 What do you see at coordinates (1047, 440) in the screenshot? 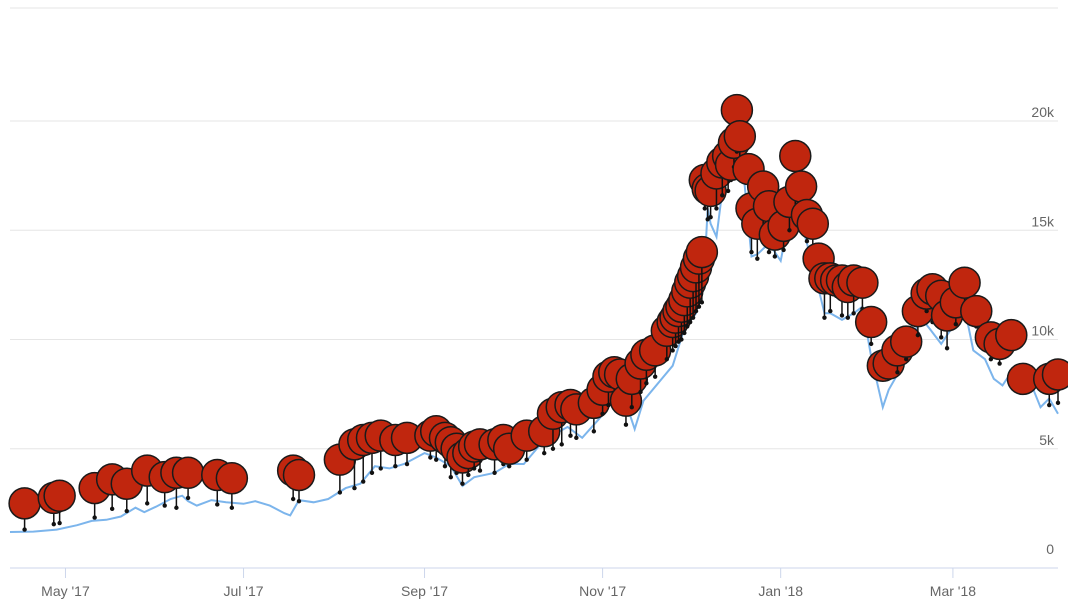
I see `y-tick-label: 5k` at bounding box center [1047, 440].